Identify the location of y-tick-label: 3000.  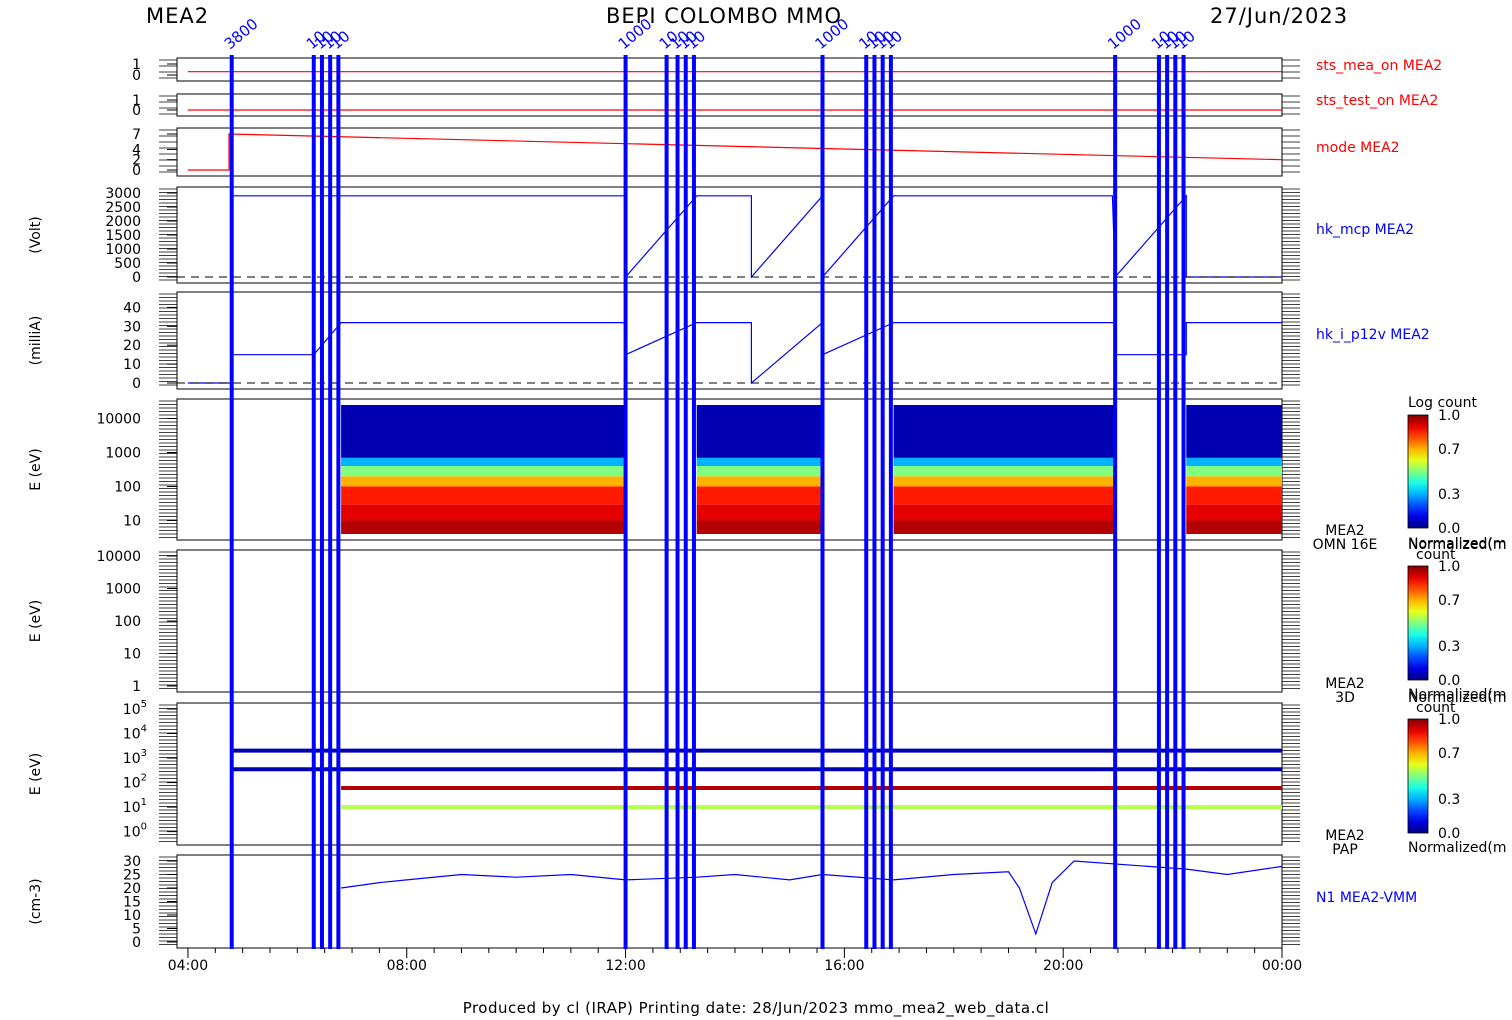
(123, 194).